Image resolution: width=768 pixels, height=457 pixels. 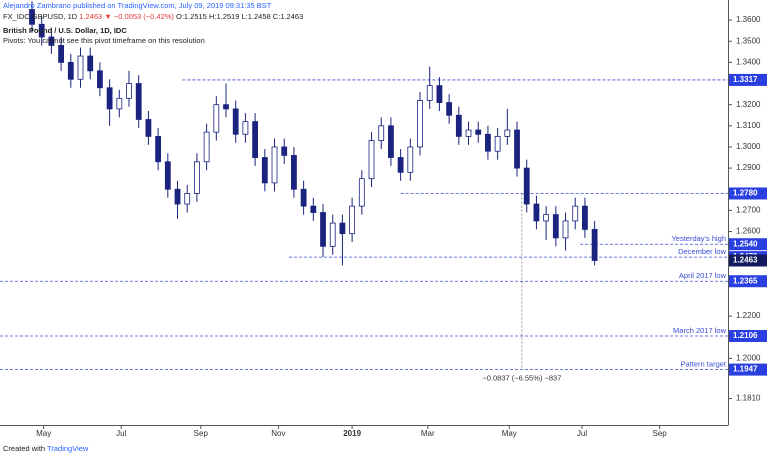 I want to click on ohlc-high: H:1.2519, so click(x=224, y=16).